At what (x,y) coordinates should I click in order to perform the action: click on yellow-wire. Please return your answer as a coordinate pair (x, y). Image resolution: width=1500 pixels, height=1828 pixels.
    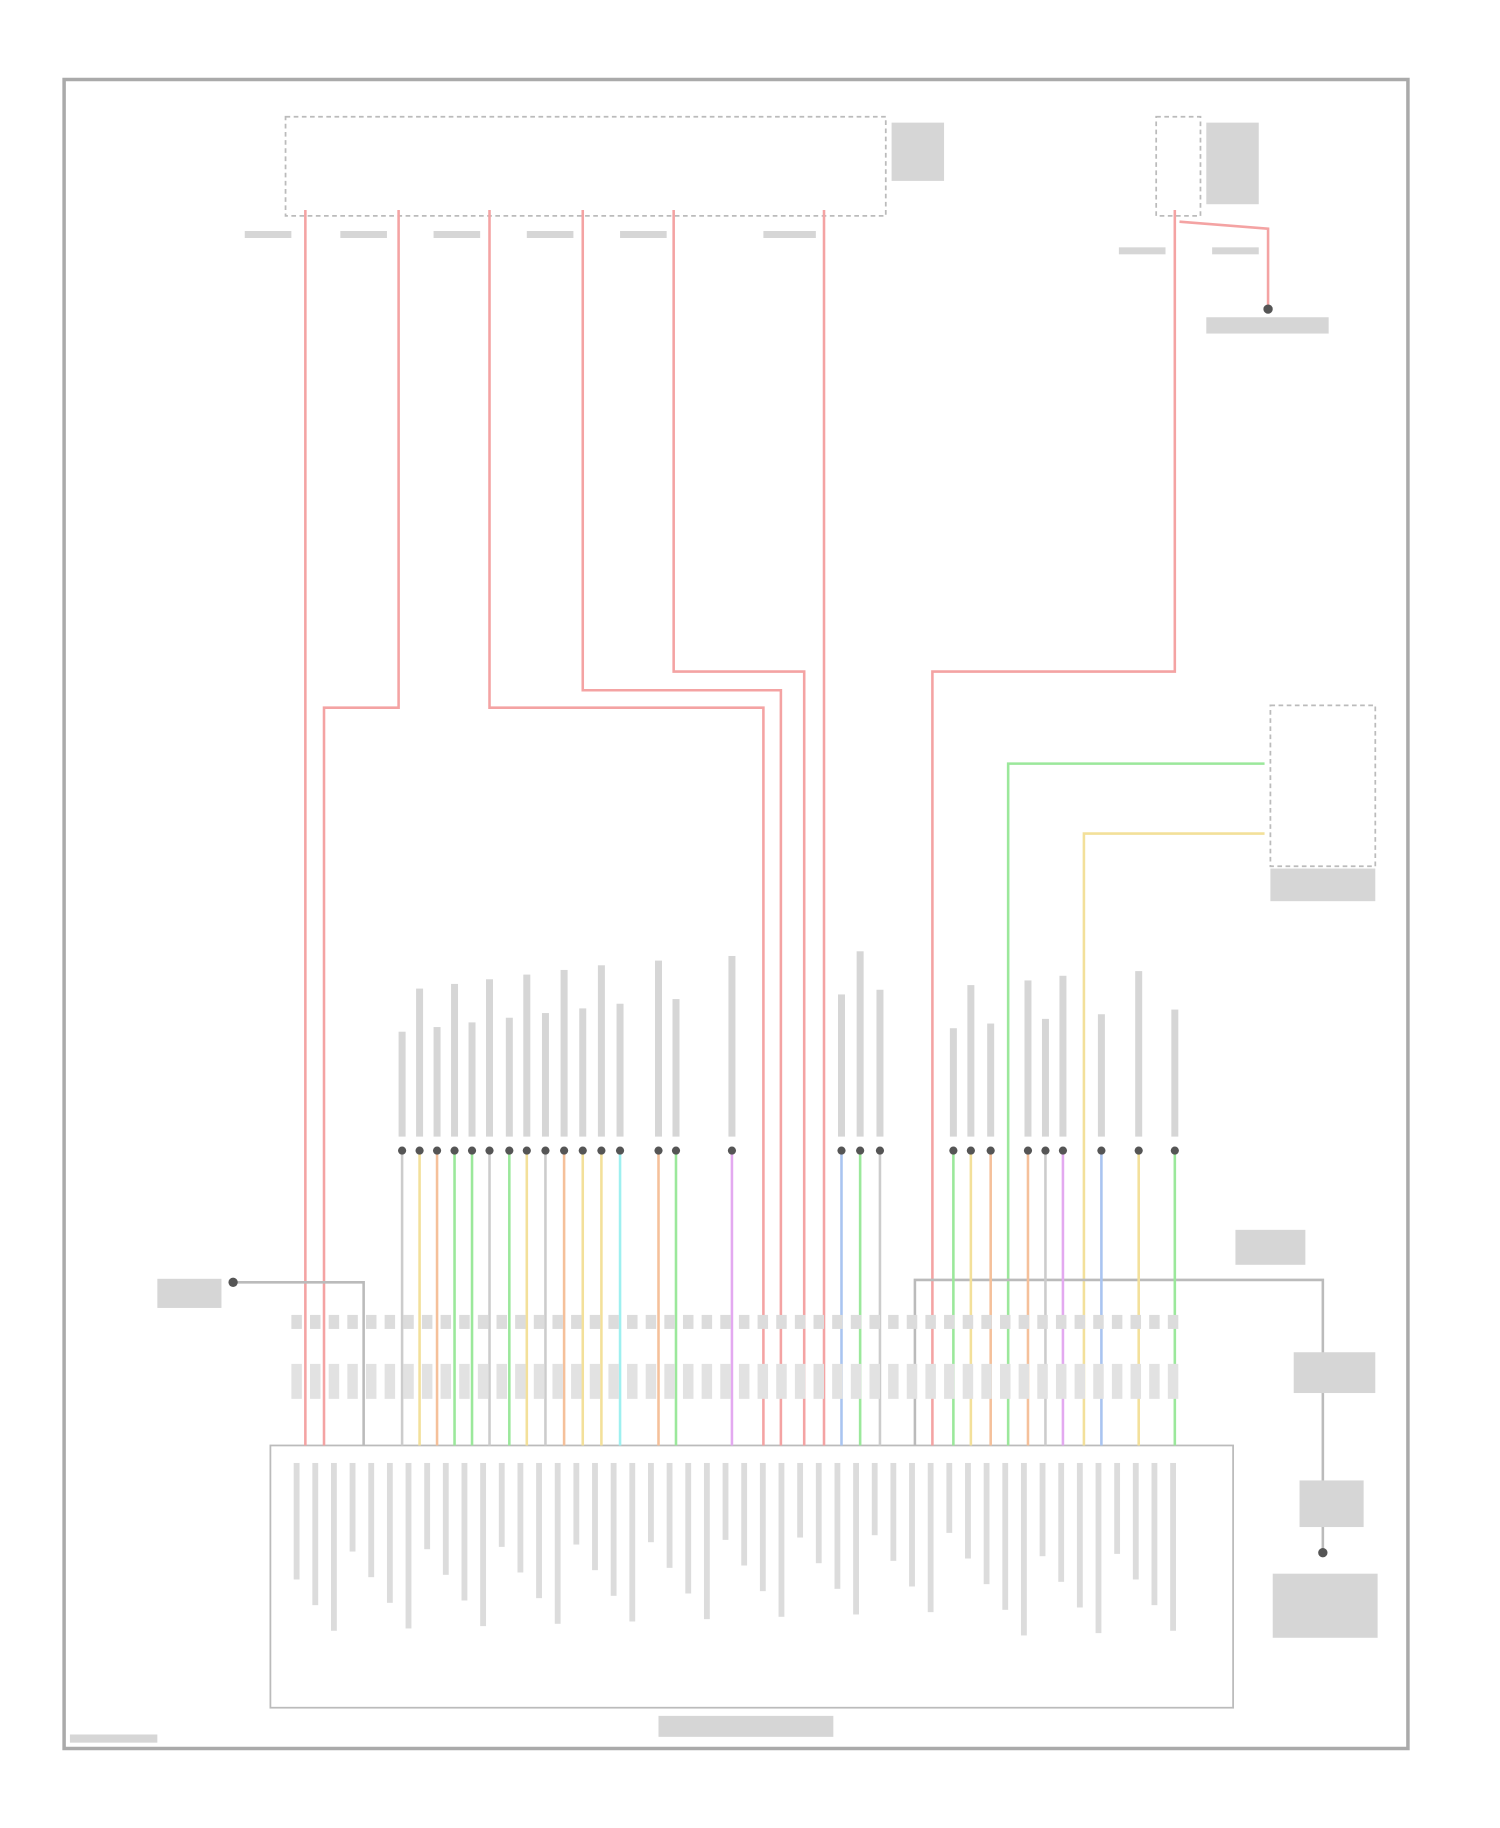
    Looking at the image, I should click on (1173, 1139).